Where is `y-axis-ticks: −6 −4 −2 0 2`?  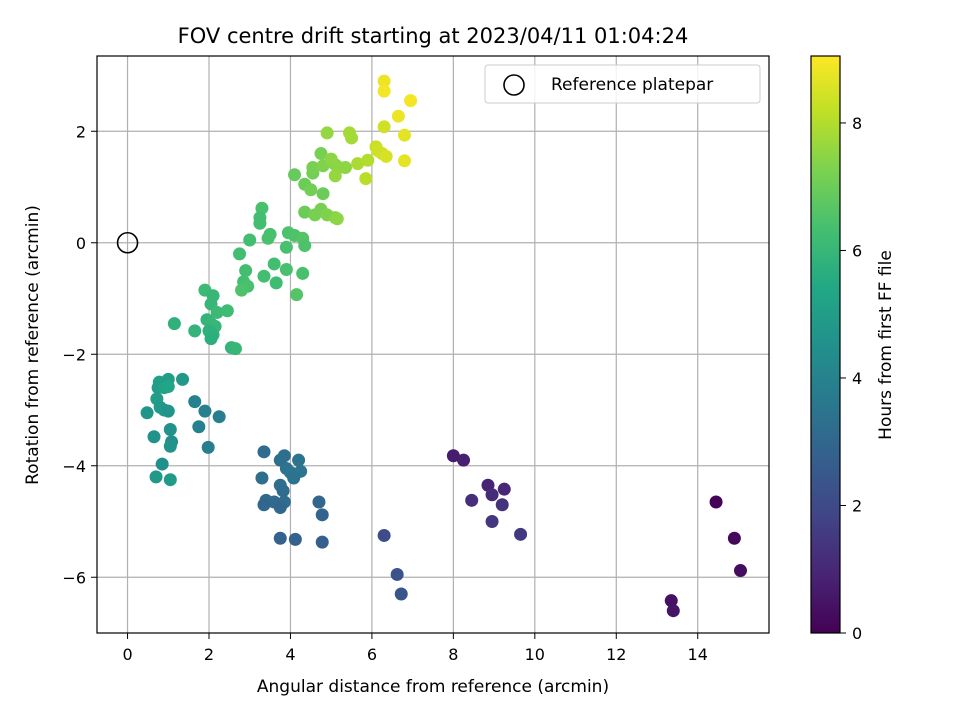
y-axis-ticks: −6 −4 −2 0 2 is located at coordinates (79, 354).